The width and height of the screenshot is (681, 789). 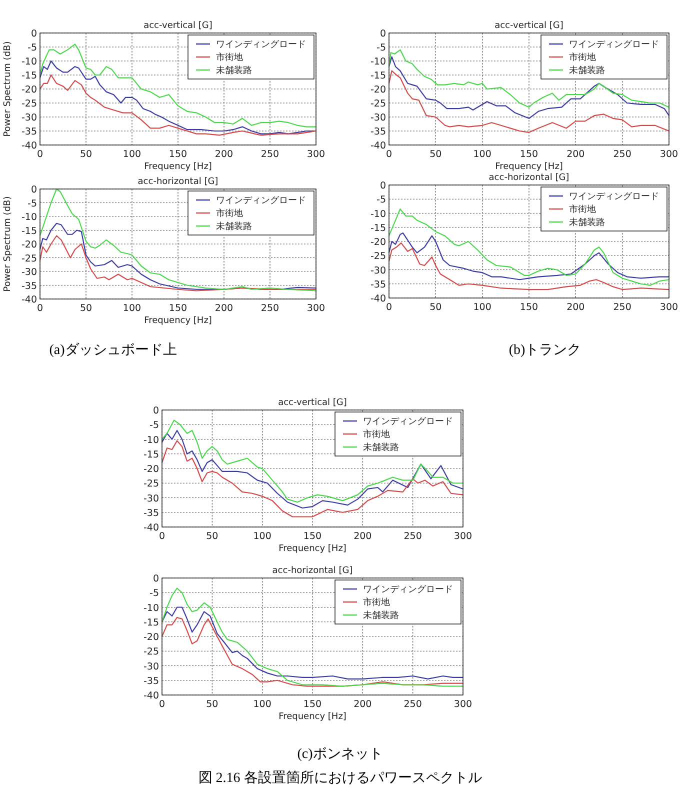 What do you see at coordinates (113, 350) in the screenshot?
I see `text: (a)ダッシュボード上` at bounding box center [113, 350].